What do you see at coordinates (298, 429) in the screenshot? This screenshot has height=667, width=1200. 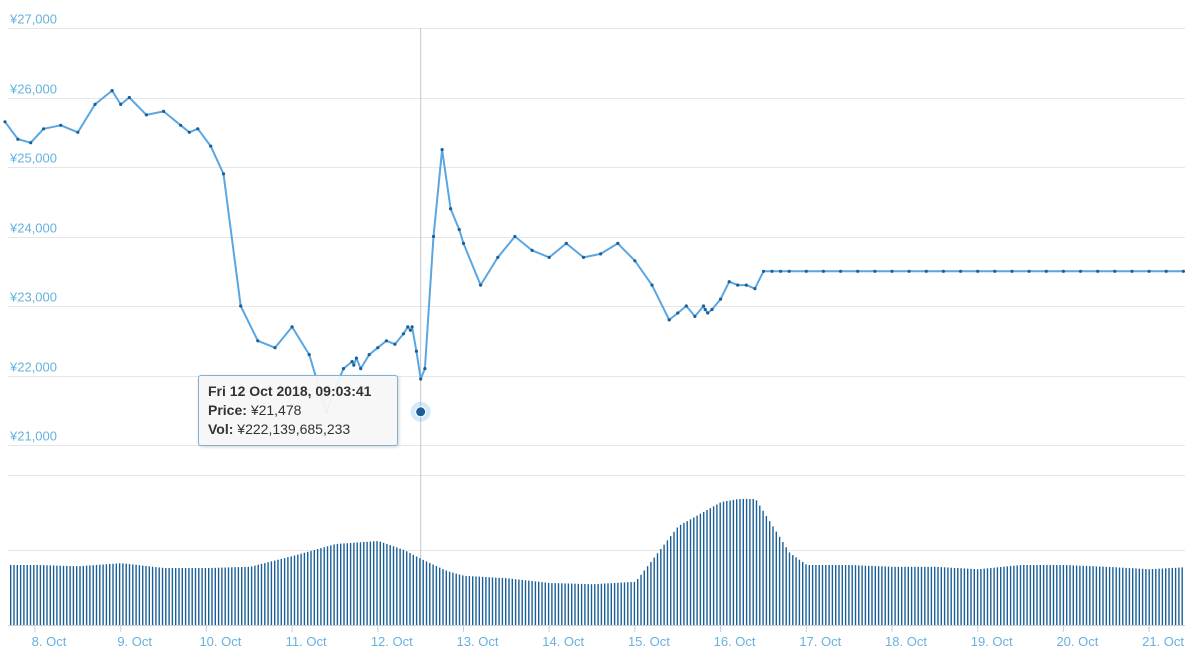 I see `tooltip-vol-row: Vol: ¥222,139,685,233` at bounding box center [298, 429].